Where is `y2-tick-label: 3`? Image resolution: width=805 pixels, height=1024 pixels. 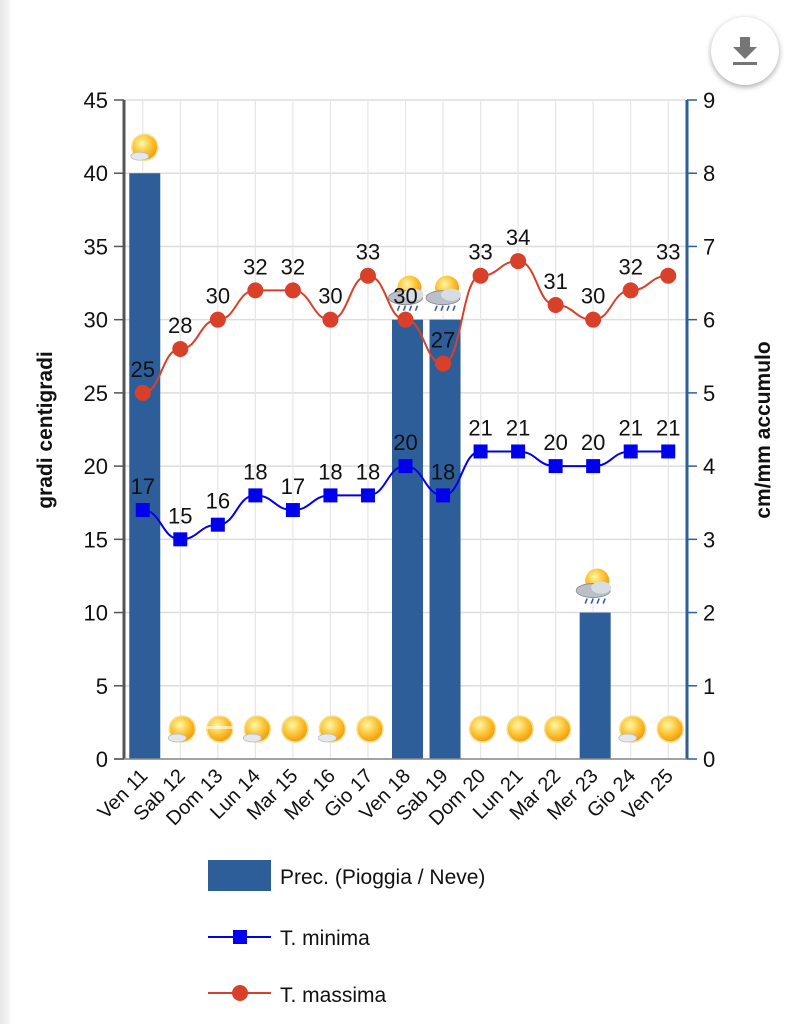 y2-tick-label: 3 is located at coordinates (709, 539).